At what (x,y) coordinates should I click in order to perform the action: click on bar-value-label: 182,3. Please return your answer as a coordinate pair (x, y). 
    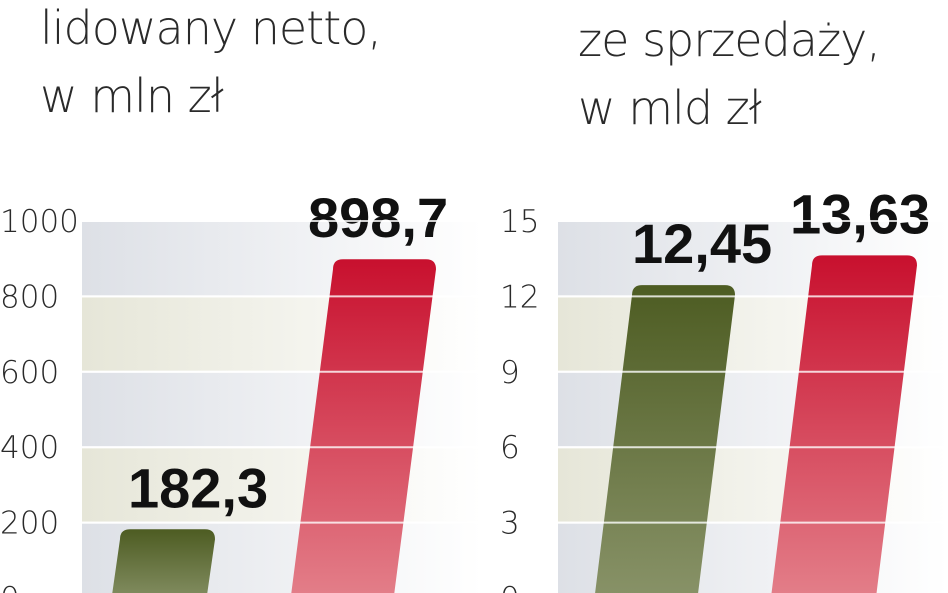
    Looking at the image, I should click on (198, 487).